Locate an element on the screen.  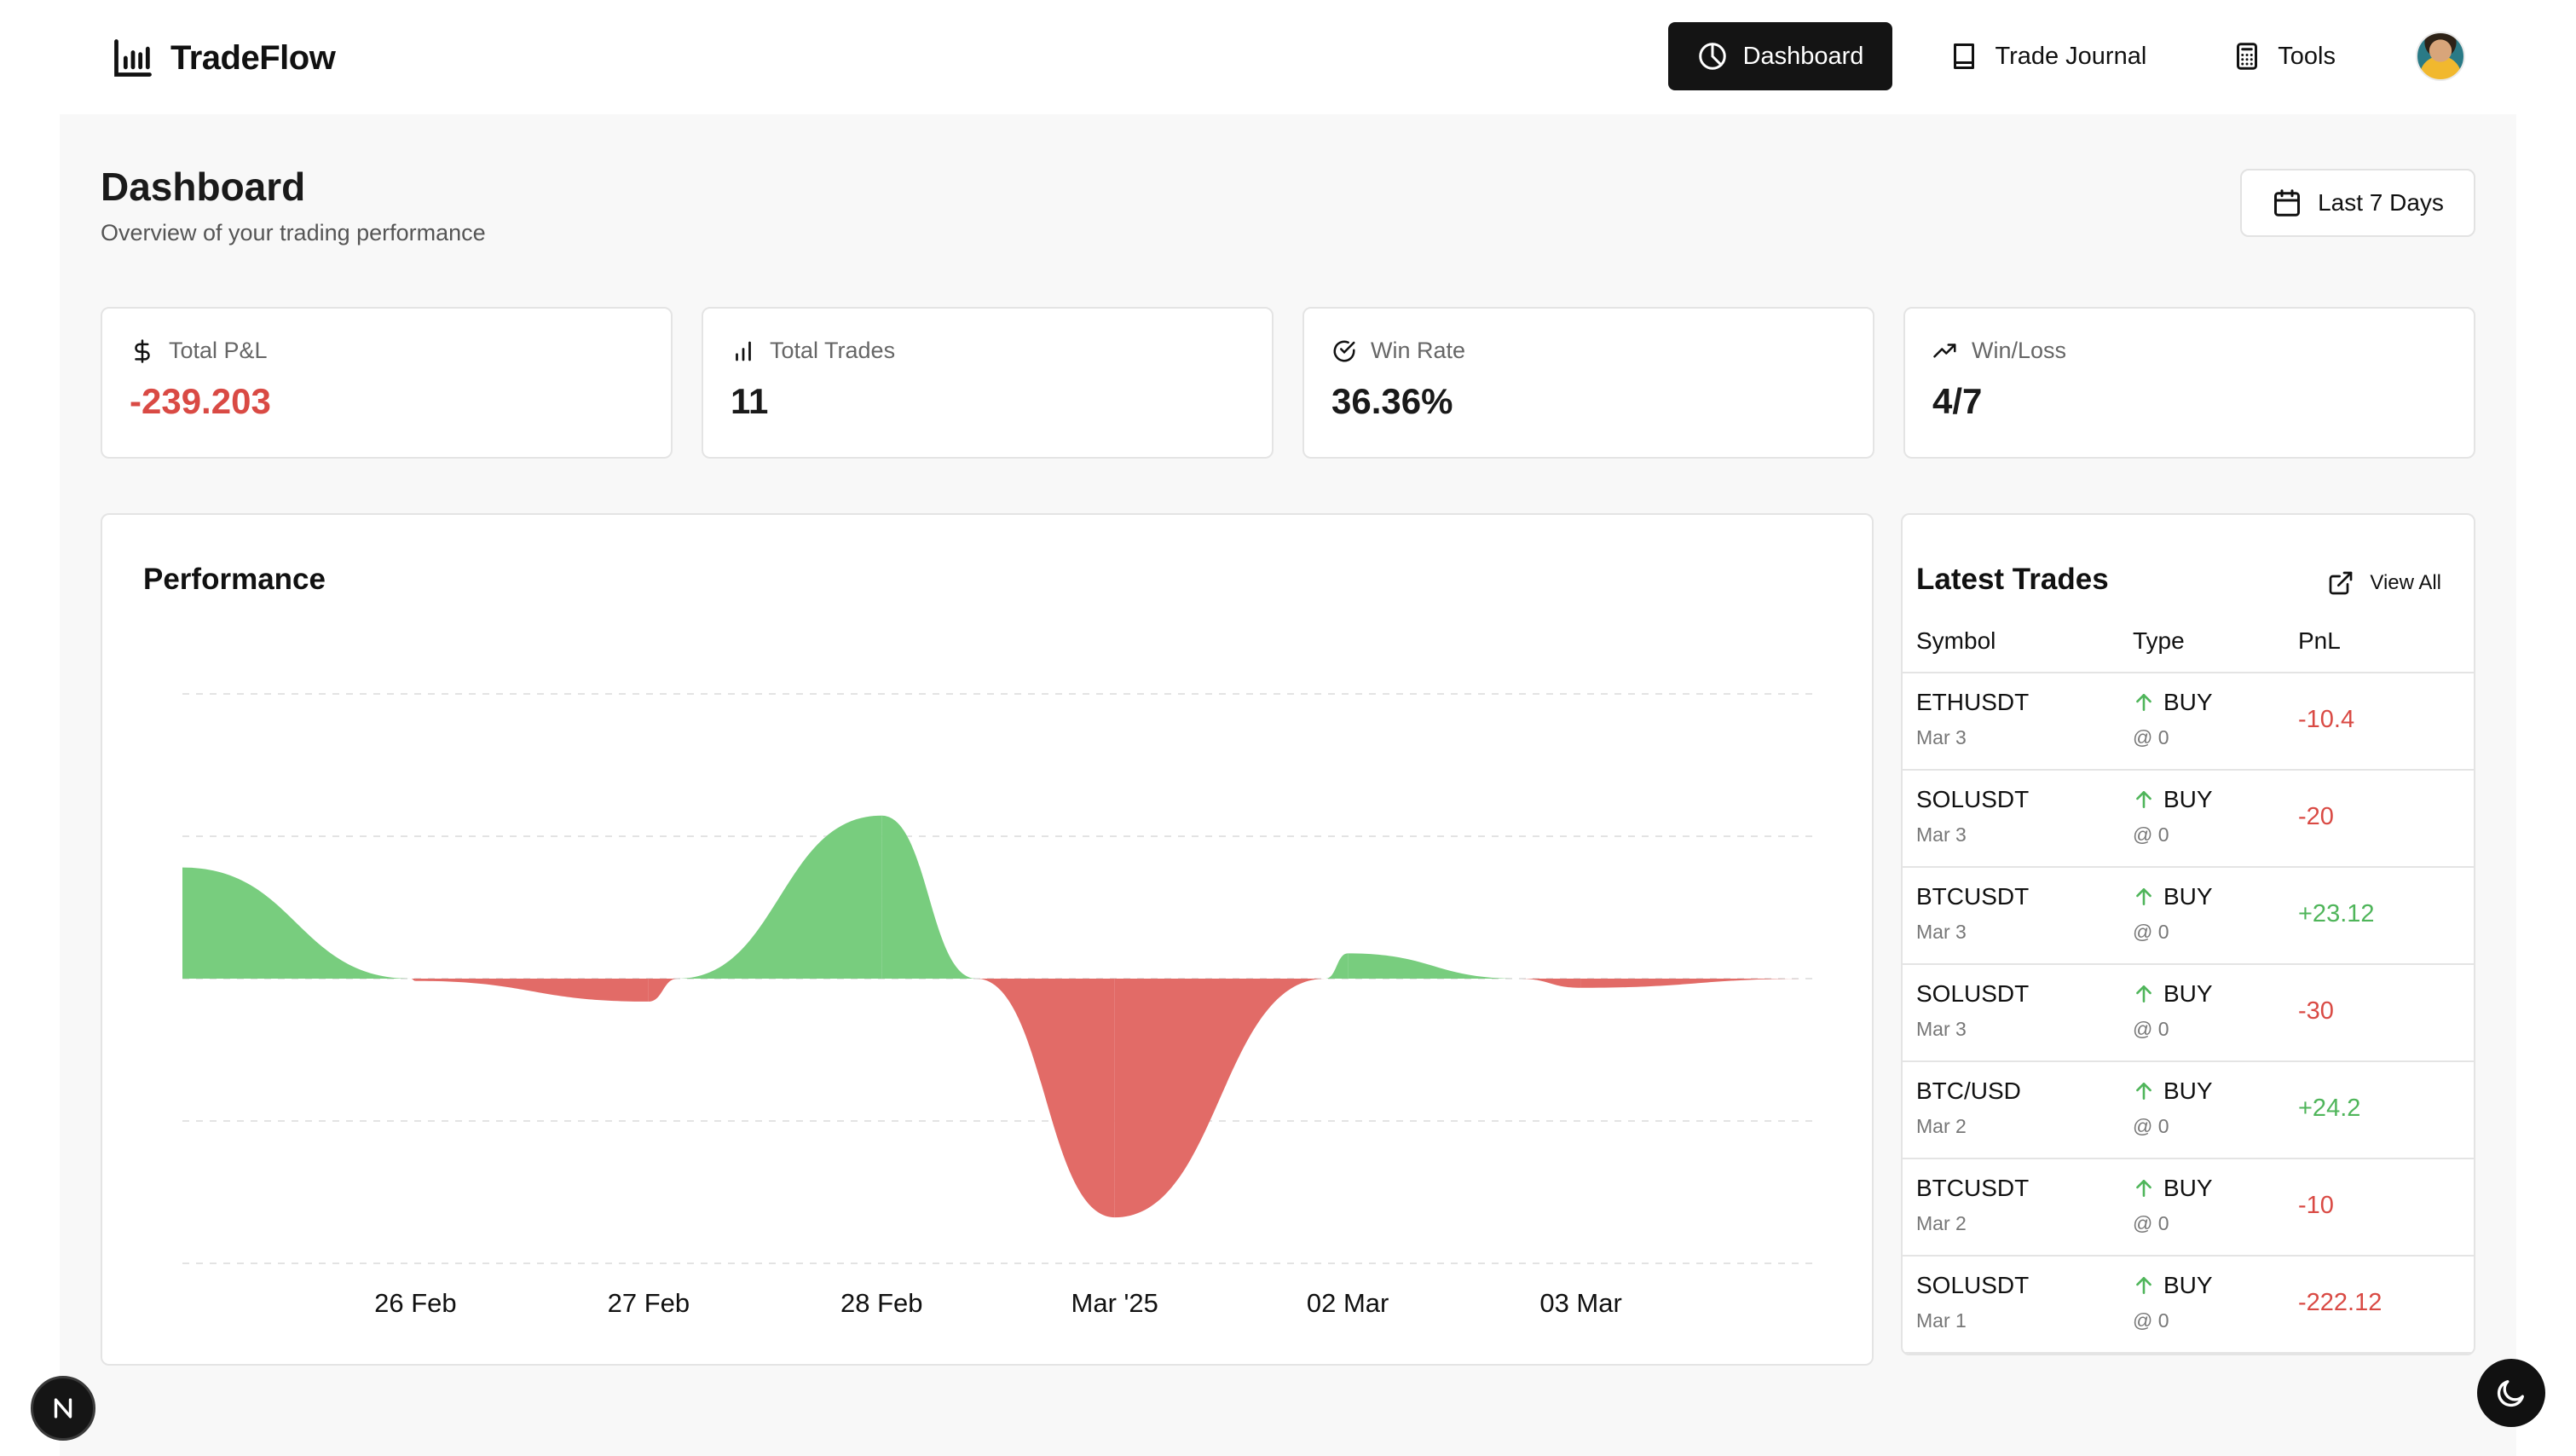
trade-pnl: -10 is located at coordinates (2316, 1205).